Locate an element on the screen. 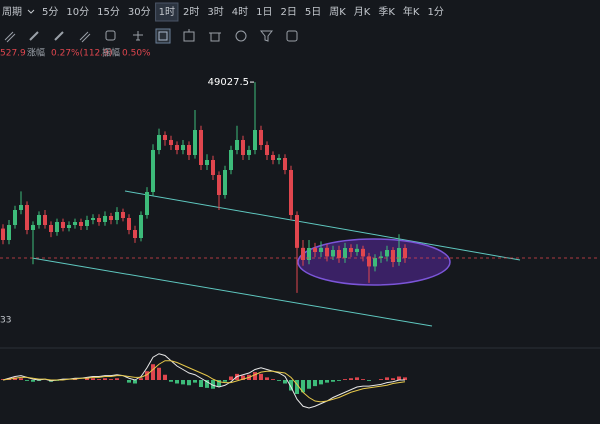 This screenshot has width=600, height=424. tool-row is located at coordinates (151, 36).